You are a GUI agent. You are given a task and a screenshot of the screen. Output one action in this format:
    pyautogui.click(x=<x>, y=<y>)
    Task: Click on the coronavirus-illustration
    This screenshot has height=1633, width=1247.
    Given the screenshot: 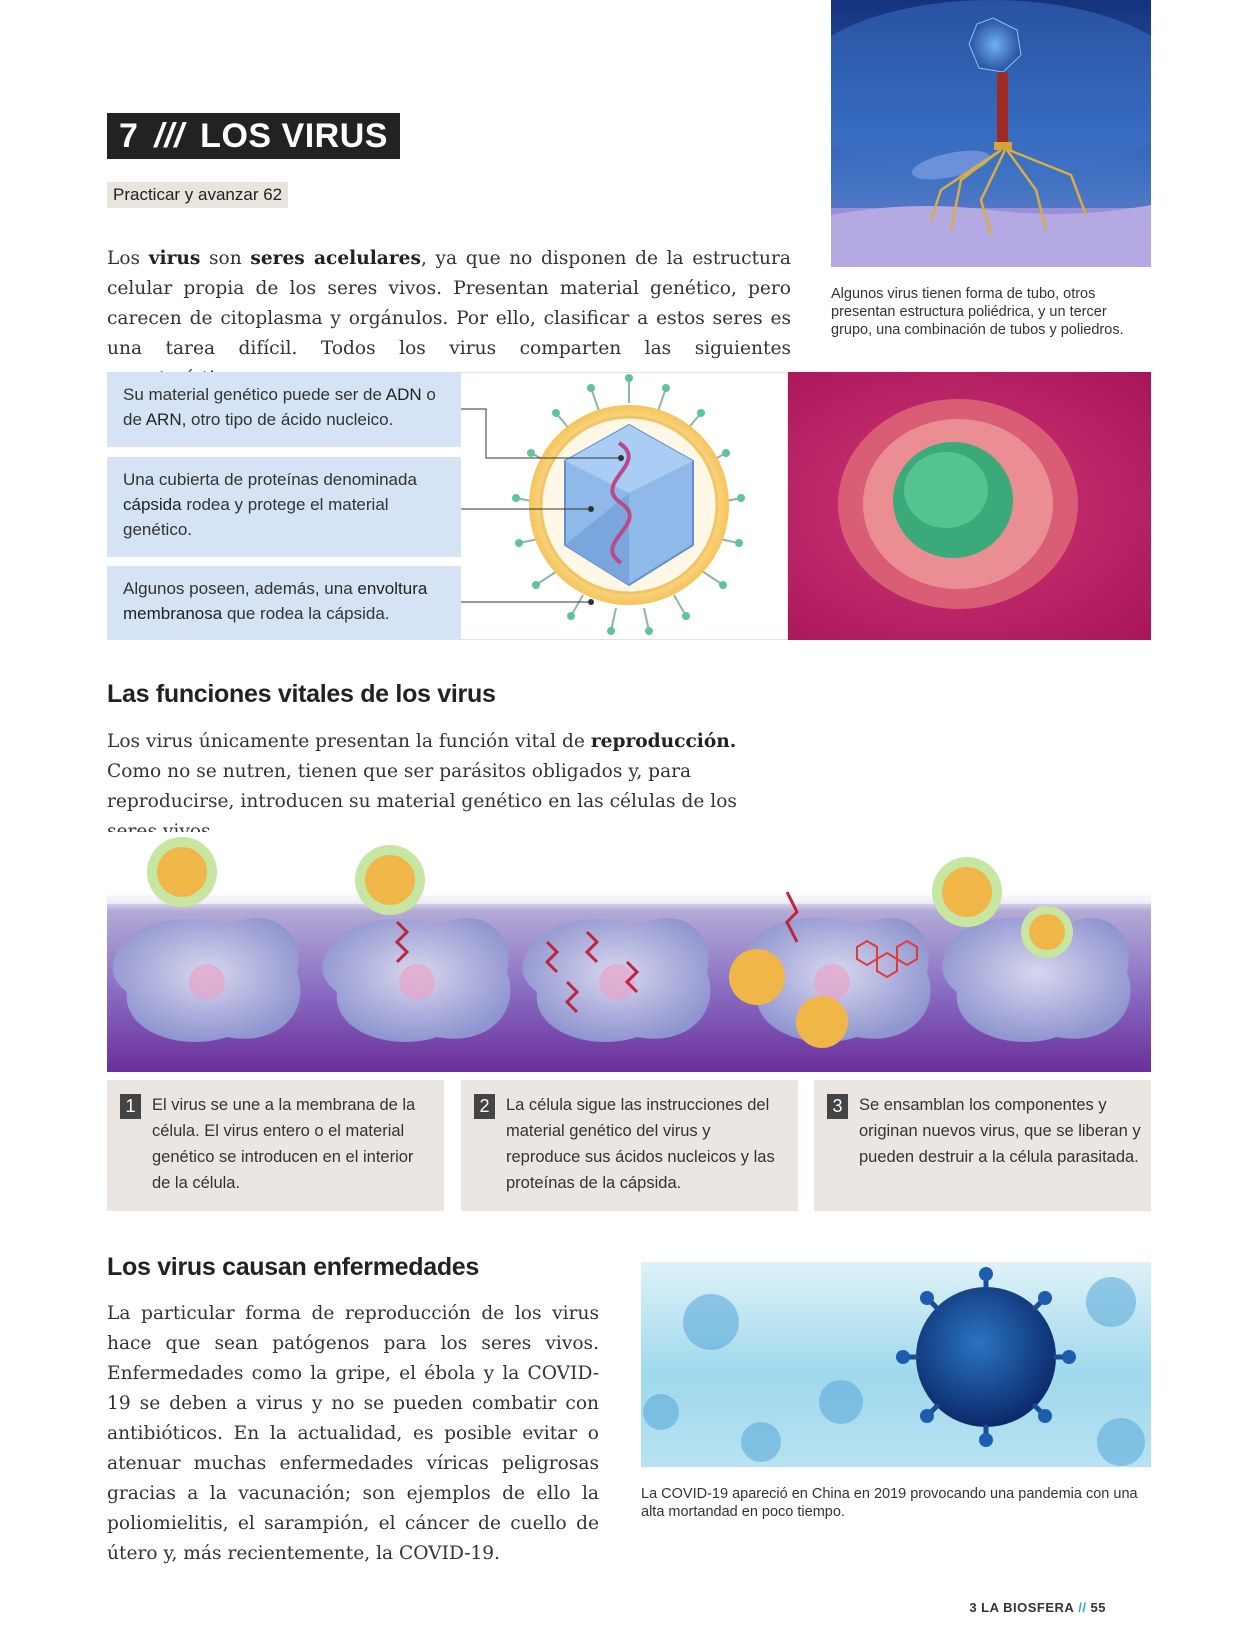 What is the action you would take?
    pyautogui.click(x=894, y=1366)
    